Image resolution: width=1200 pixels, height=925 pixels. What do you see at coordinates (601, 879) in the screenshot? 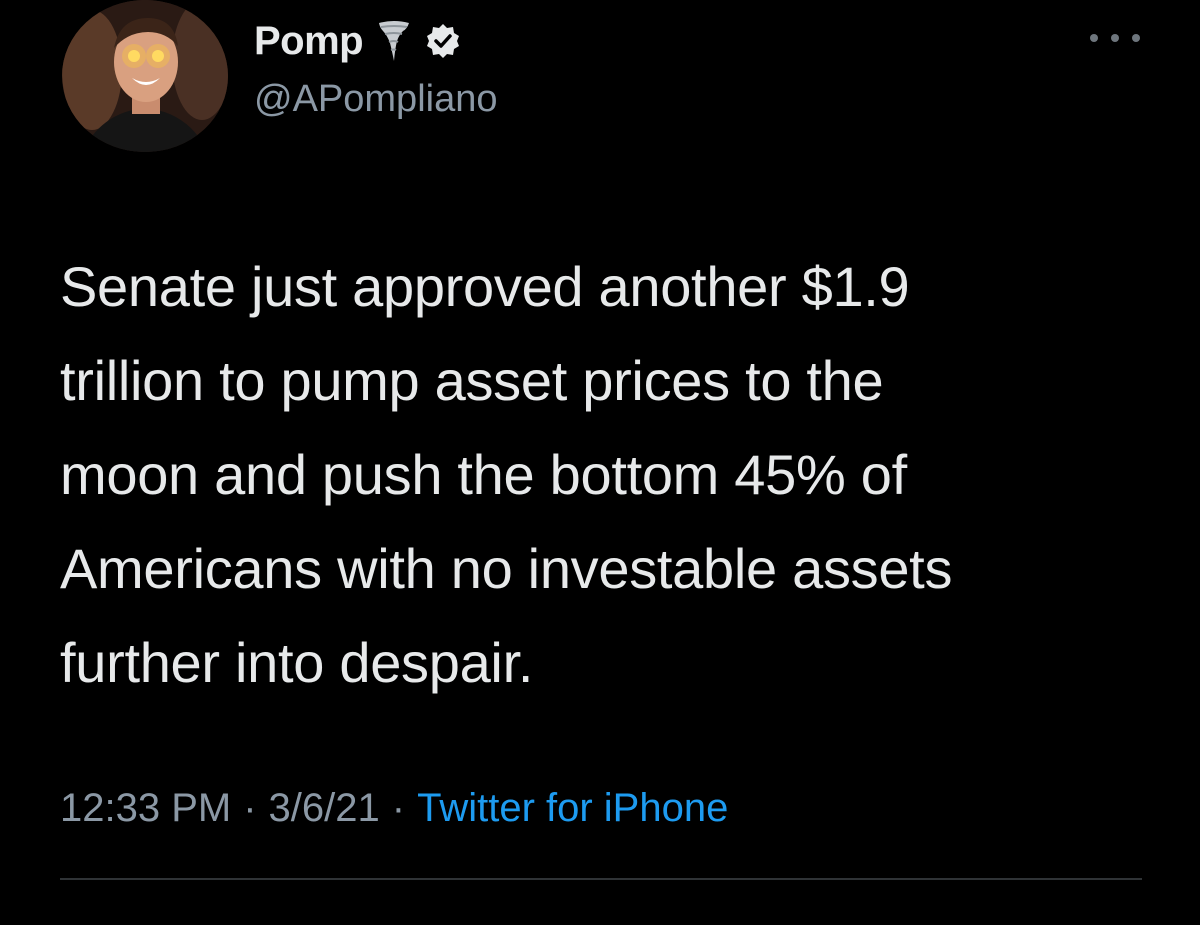
I see `divider` at bounding box center [601, 879].